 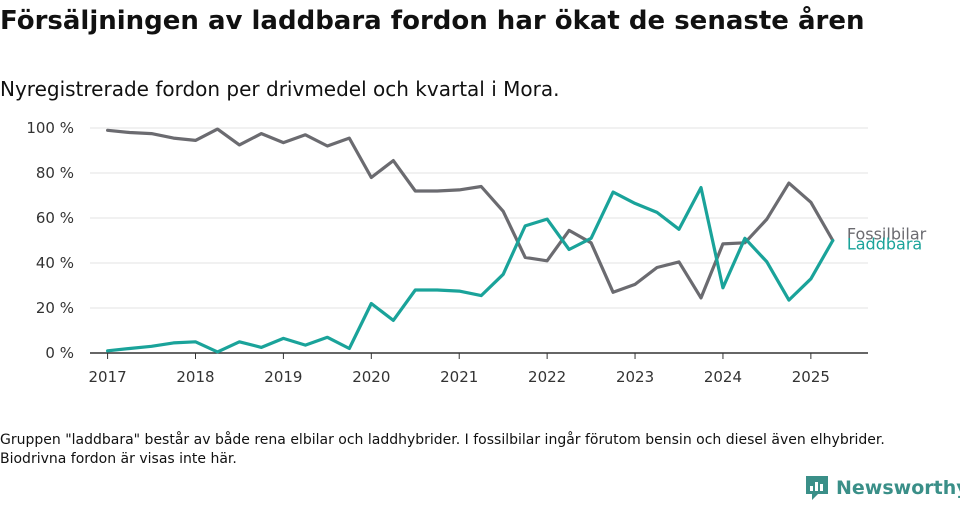 I want to click on series-label-fossilbilar: Fossilbilar, so click(x=887, y=234).